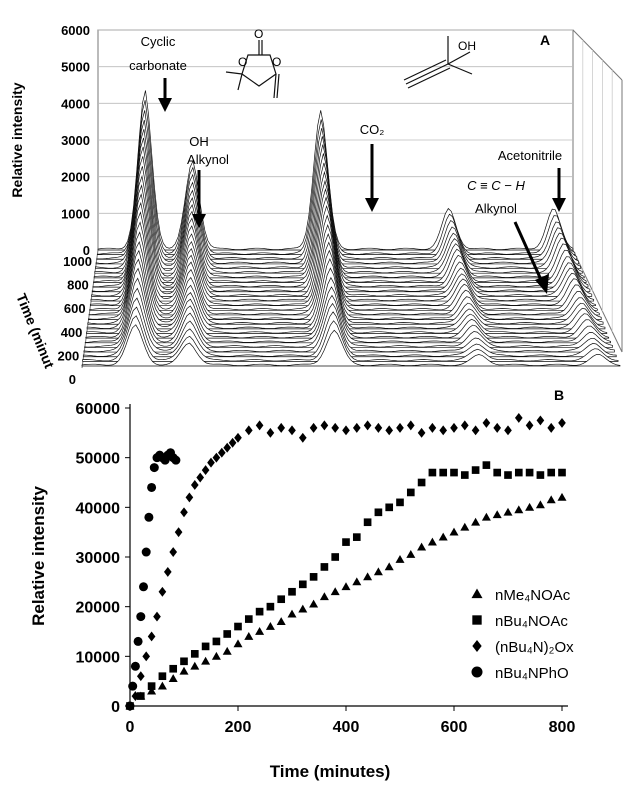  Describe the element at coordinates (258, 34) in the screenshot. I see `carbonate-oxygen-top: O` at that location.